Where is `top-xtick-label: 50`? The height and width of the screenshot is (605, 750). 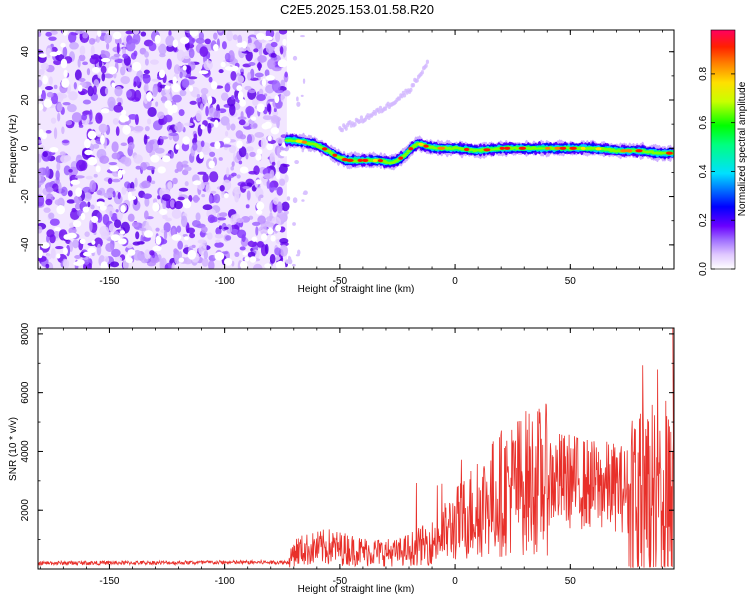 top-xtick-label: 50 is located at coordinates (571, 281).